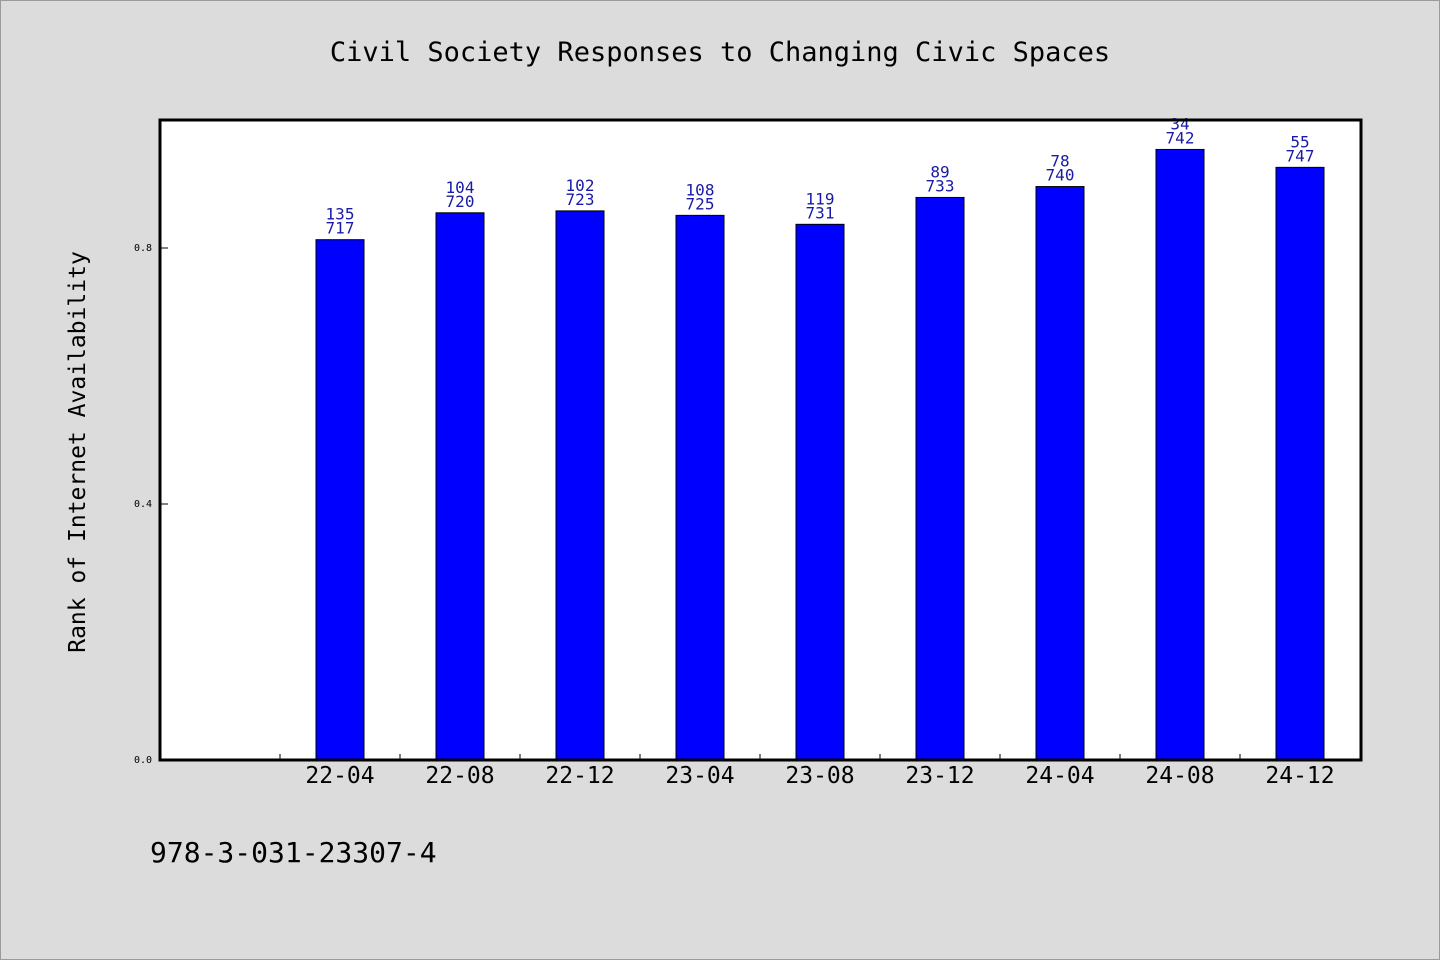 The width and height of the screenshot is (1440, 960). I want to click on x-tick-label-22-08: 22-08, so click(459, 776).